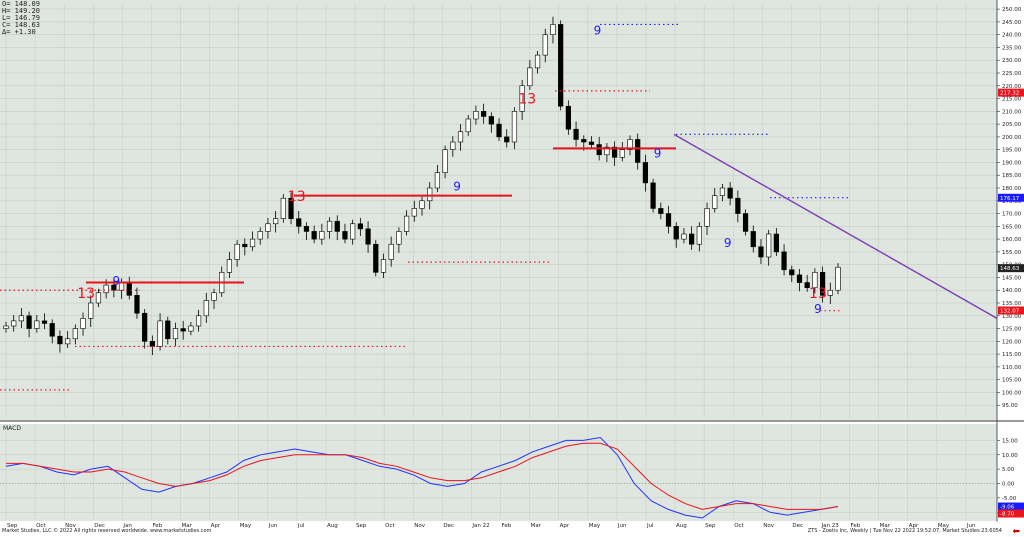 This screenshot has width=1024, height=537. Describe the element at coordinates (1012, 240) in the screenshot. I see `price-tick-label: 160.00` at that location.